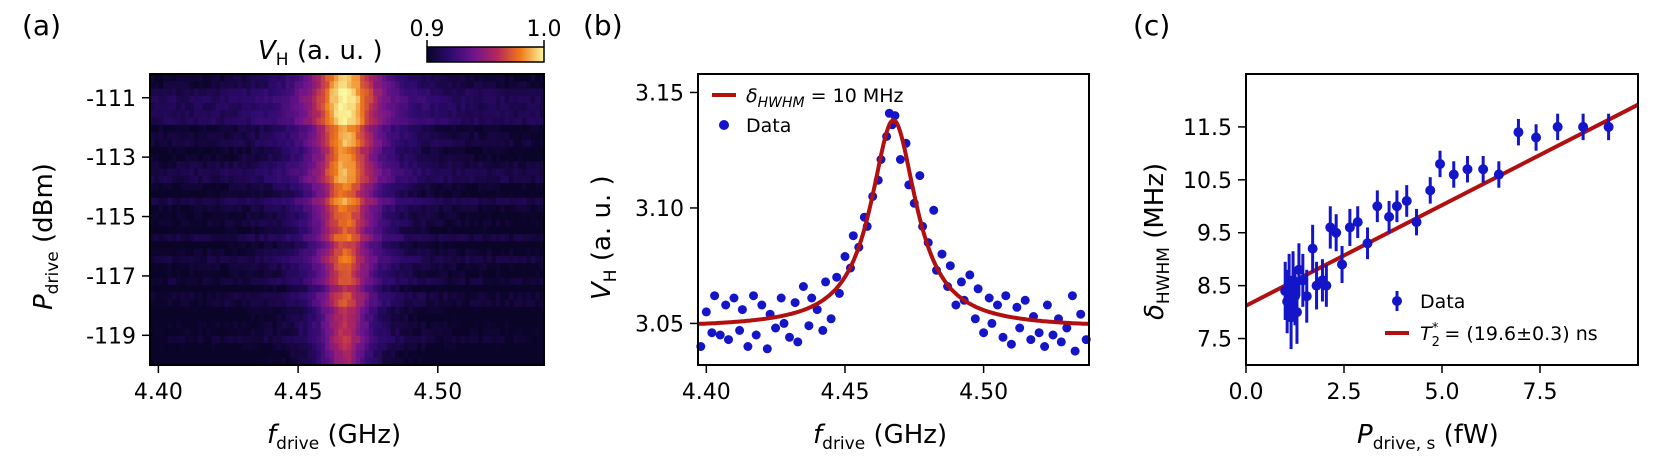 This screenshot has width=1659, height=460. What do you see at coordinates (46, 236) in the screenshot?
I see `heatmap-ylabel: Pdrive (dBm)` at bounding box center [46, 236].